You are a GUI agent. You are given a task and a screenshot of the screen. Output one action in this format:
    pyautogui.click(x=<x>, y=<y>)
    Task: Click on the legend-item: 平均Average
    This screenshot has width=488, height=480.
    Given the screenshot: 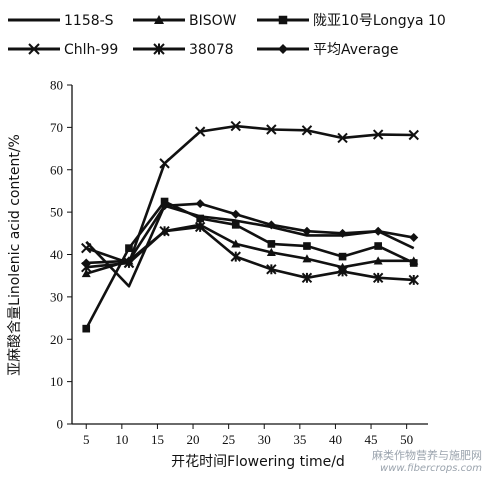 What is the action you would take?
    pyautogui.click(x=328, y=50)
    